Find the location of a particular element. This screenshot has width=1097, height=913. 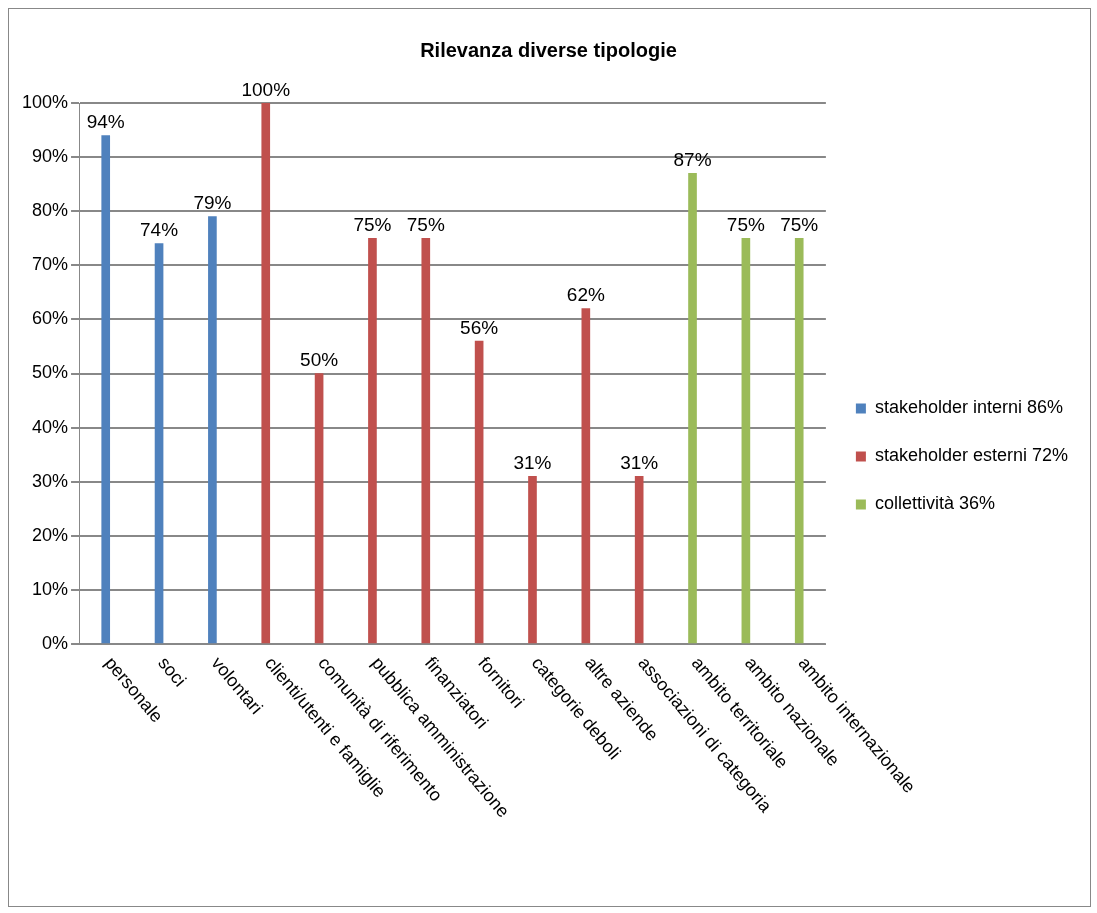

data-label: 94% is located at coordinates (105, 122).